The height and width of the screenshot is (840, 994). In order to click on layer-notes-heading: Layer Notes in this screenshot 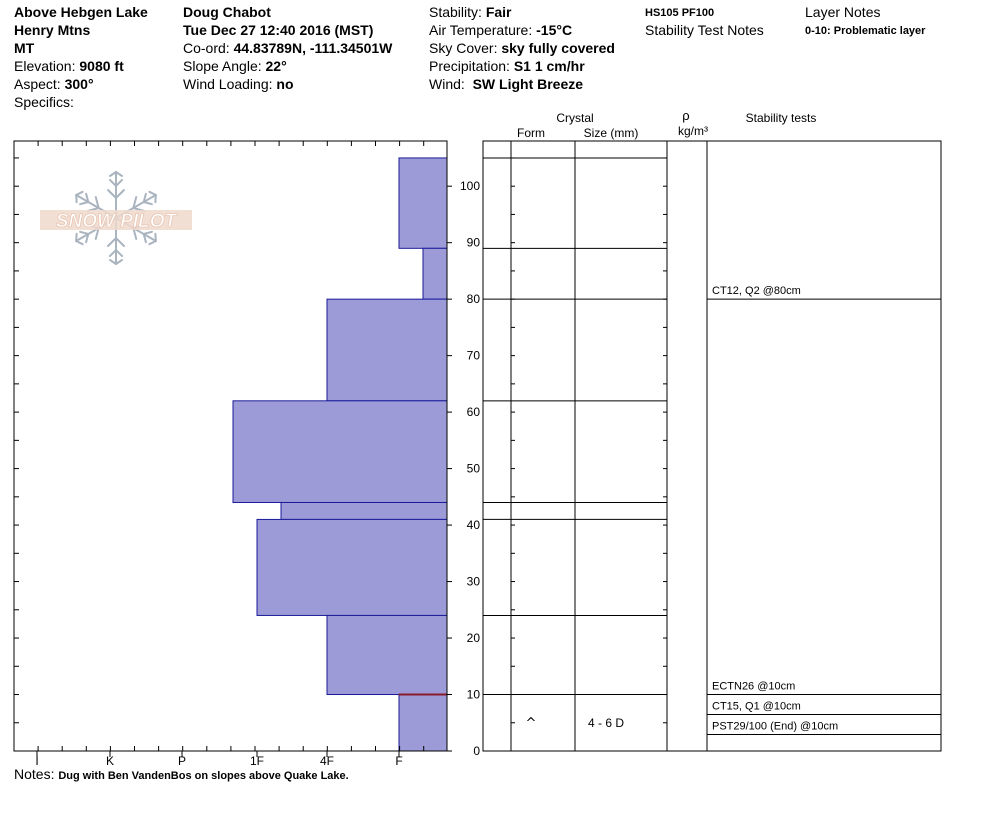, I will do `click(843, 12)`.